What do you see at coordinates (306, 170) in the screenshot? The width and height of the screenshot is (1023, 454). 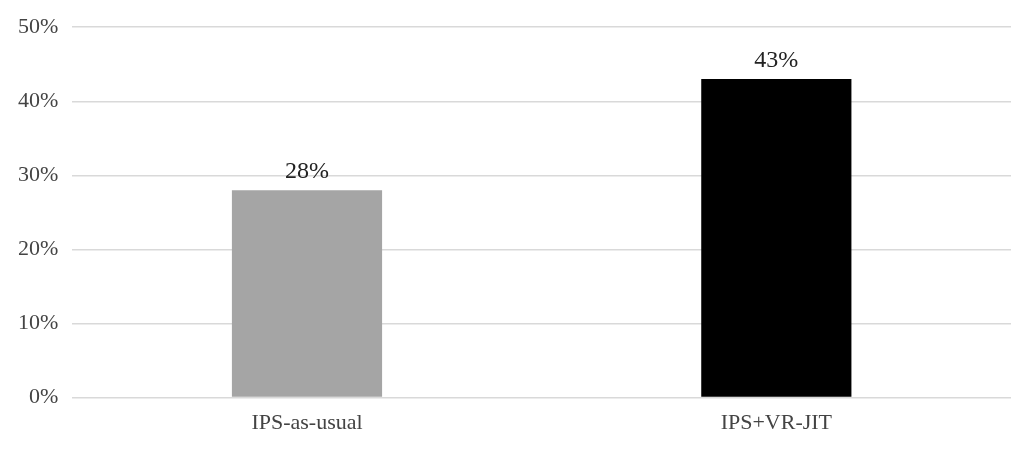 I see `data-label: 28%` at bounding box center [306, 170].